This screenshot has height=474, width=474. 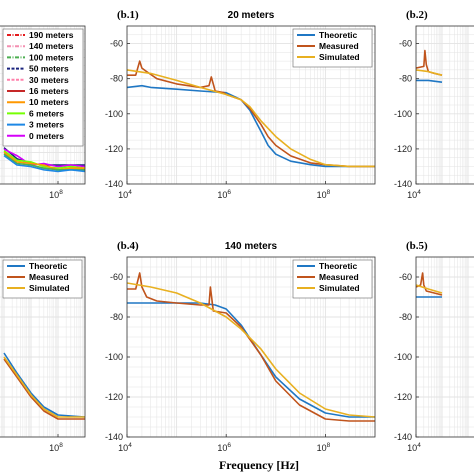 I want to click on legend-entry-label: 0 meters, so click(x=46, y=136).